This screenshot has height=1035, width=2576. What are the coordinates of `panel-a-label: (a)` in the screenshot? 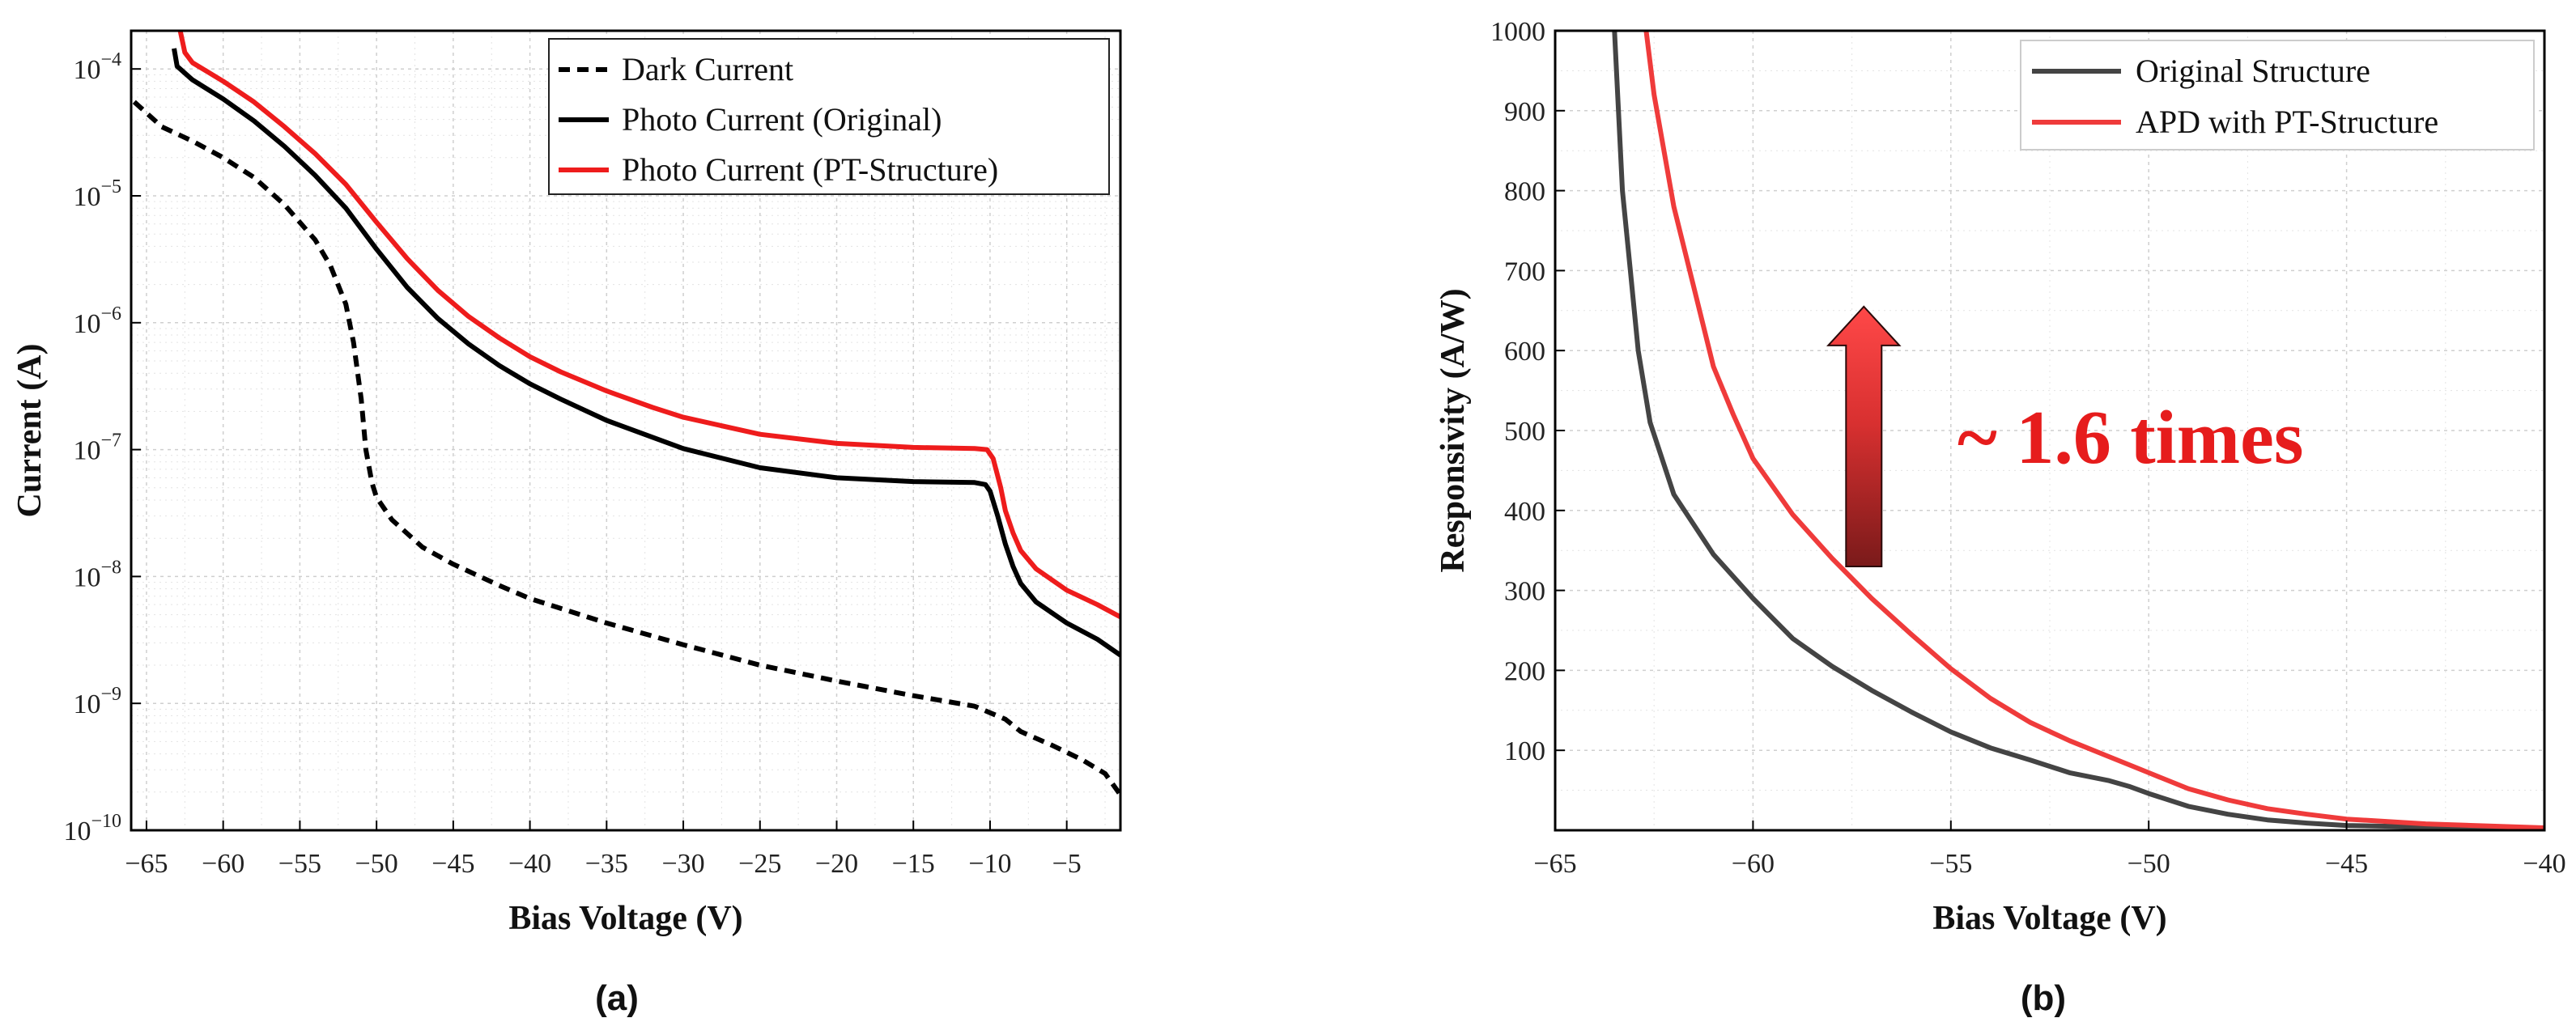 It's located at (617, 998).